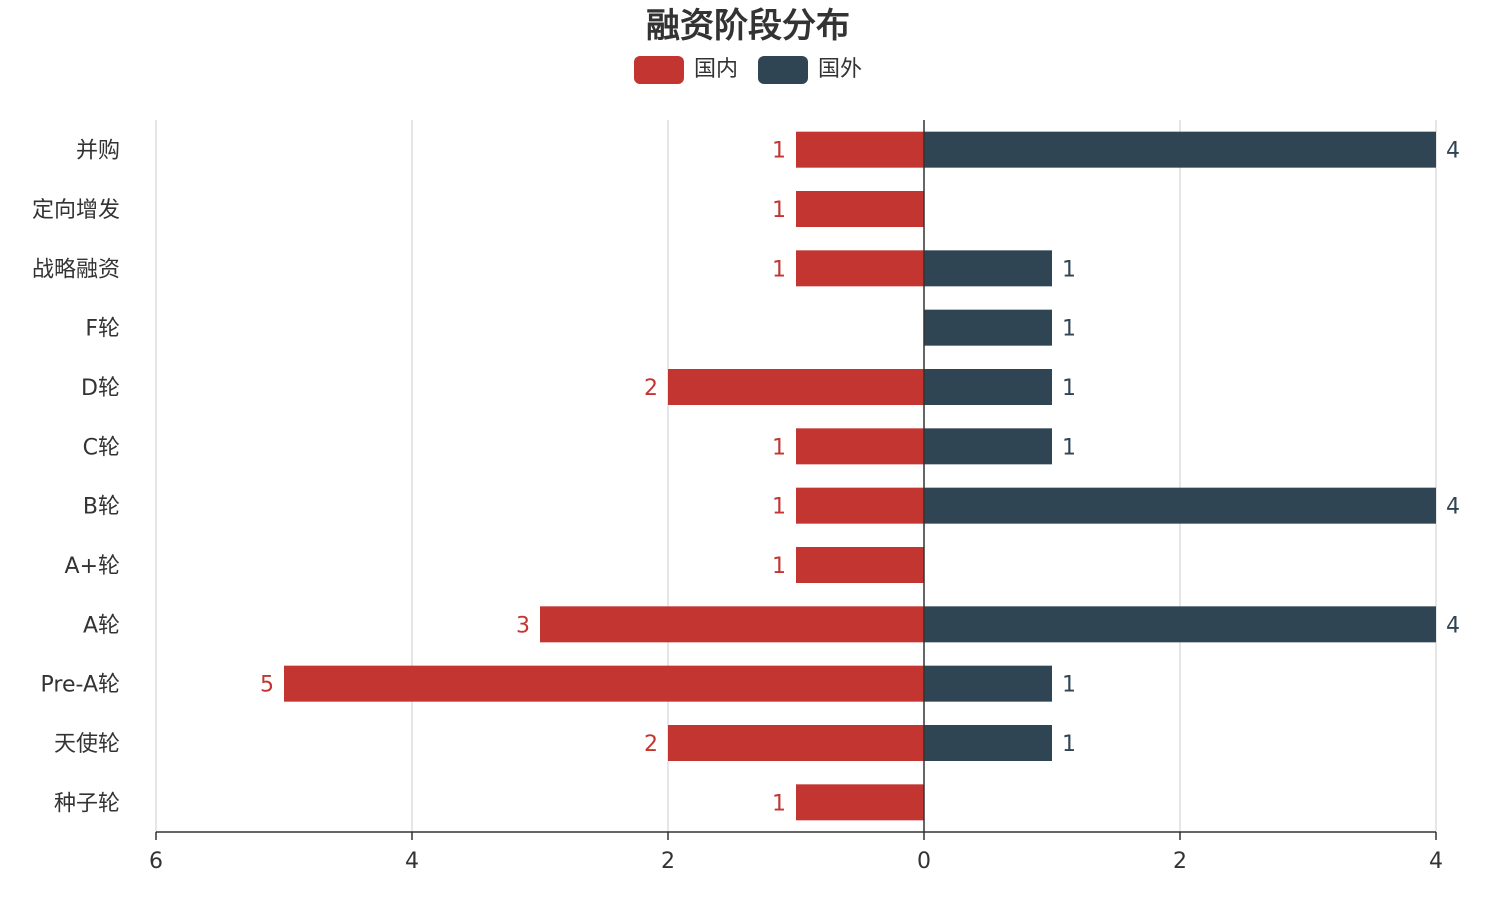 Image resolution: width=1496 pixels, height=900 pixels. I want to click on data-label-foreign-11: 4, so click(1453, 151).